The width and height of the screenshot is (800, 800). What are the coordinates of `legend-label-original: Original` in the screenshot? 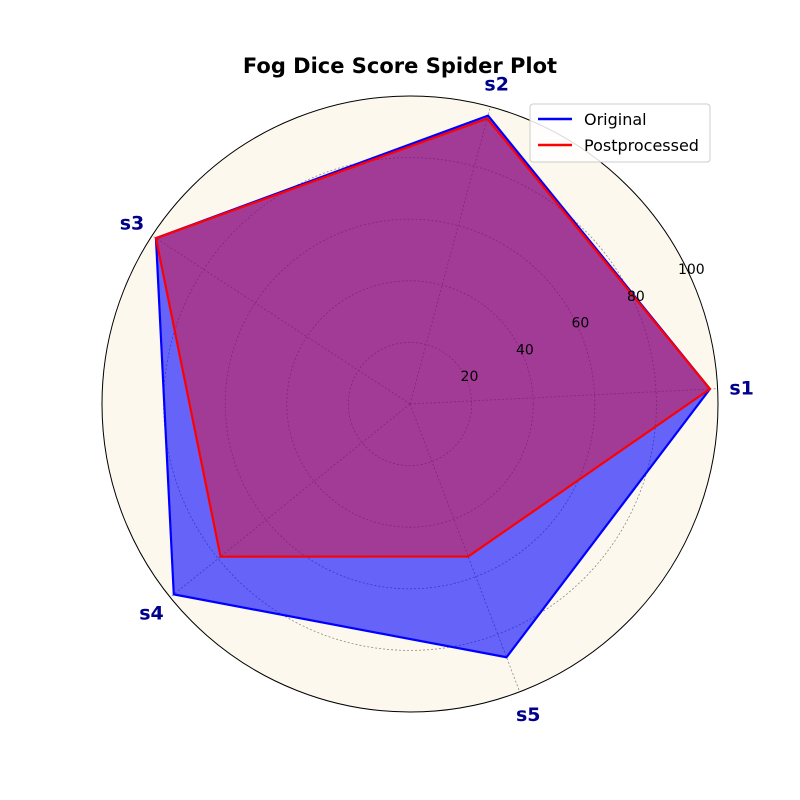 It's located at (615, 119).